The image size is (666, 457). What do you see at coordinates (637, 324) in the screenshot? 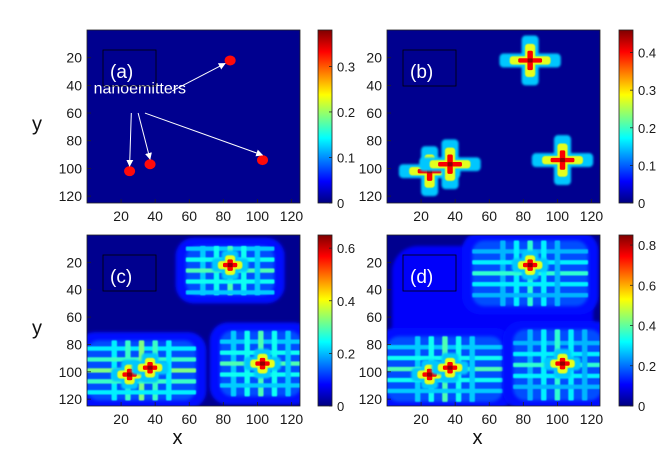
I see `colorbar: 0 0.2 0.4 0.6 0.8` at bounding box center [637, 324].